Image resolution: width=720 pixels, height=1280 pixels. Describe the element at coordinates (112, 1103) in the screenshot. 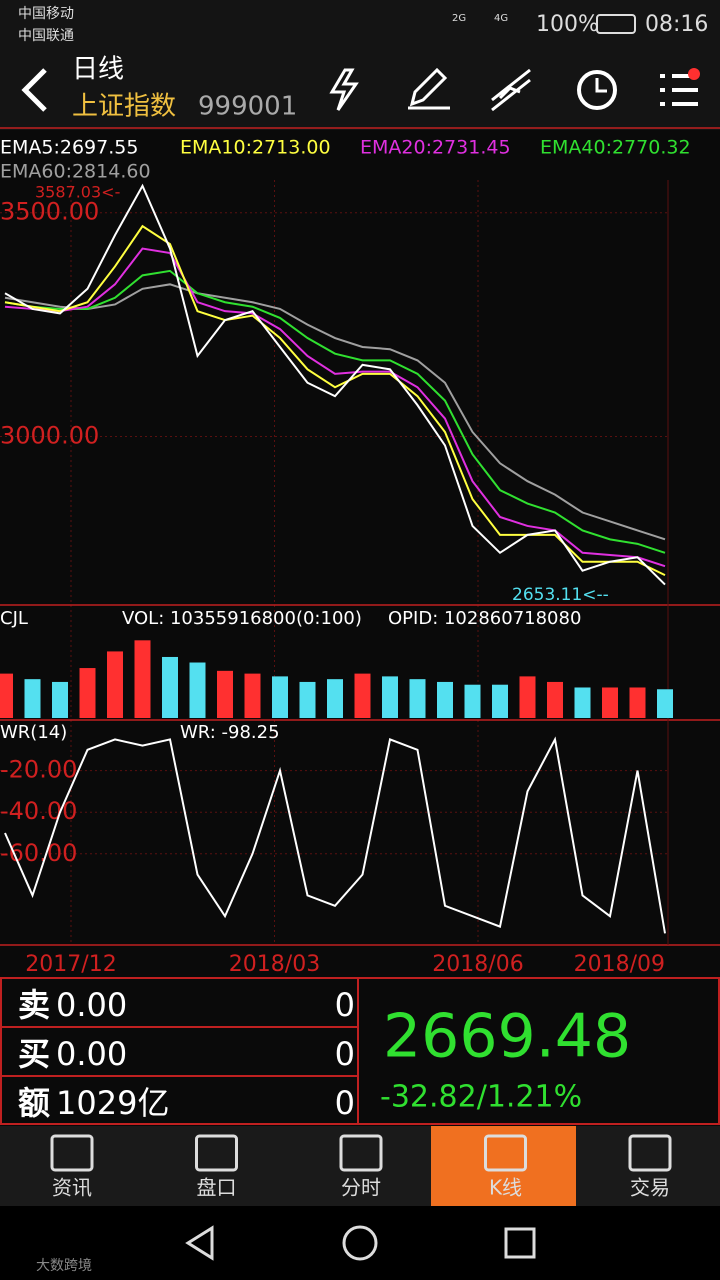

I see `quote-value: 1029亿` at that location.